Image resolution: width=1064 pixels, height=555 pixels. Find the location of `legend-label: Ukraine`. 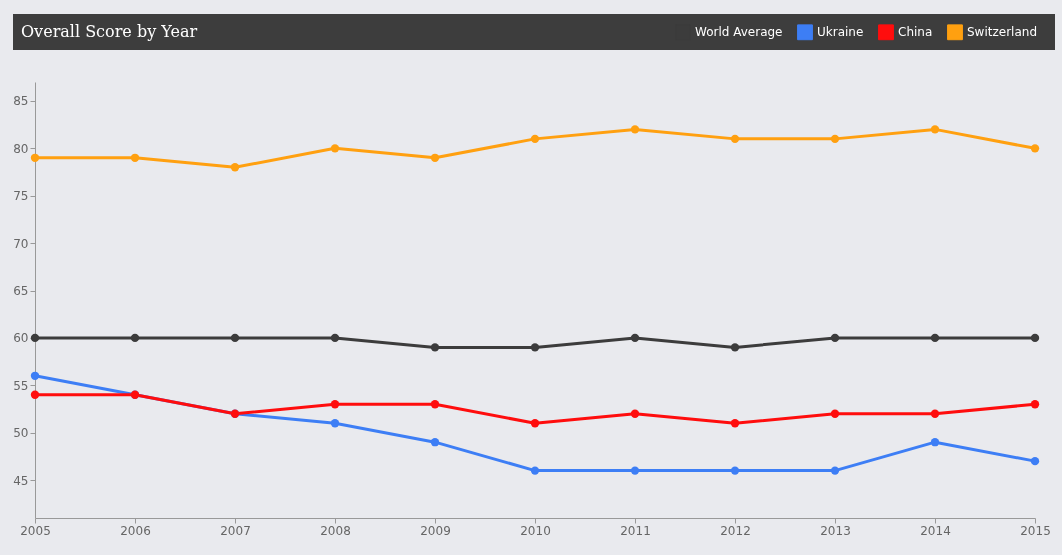

legend-label: Ukraine is located at coordinates (840, 32).